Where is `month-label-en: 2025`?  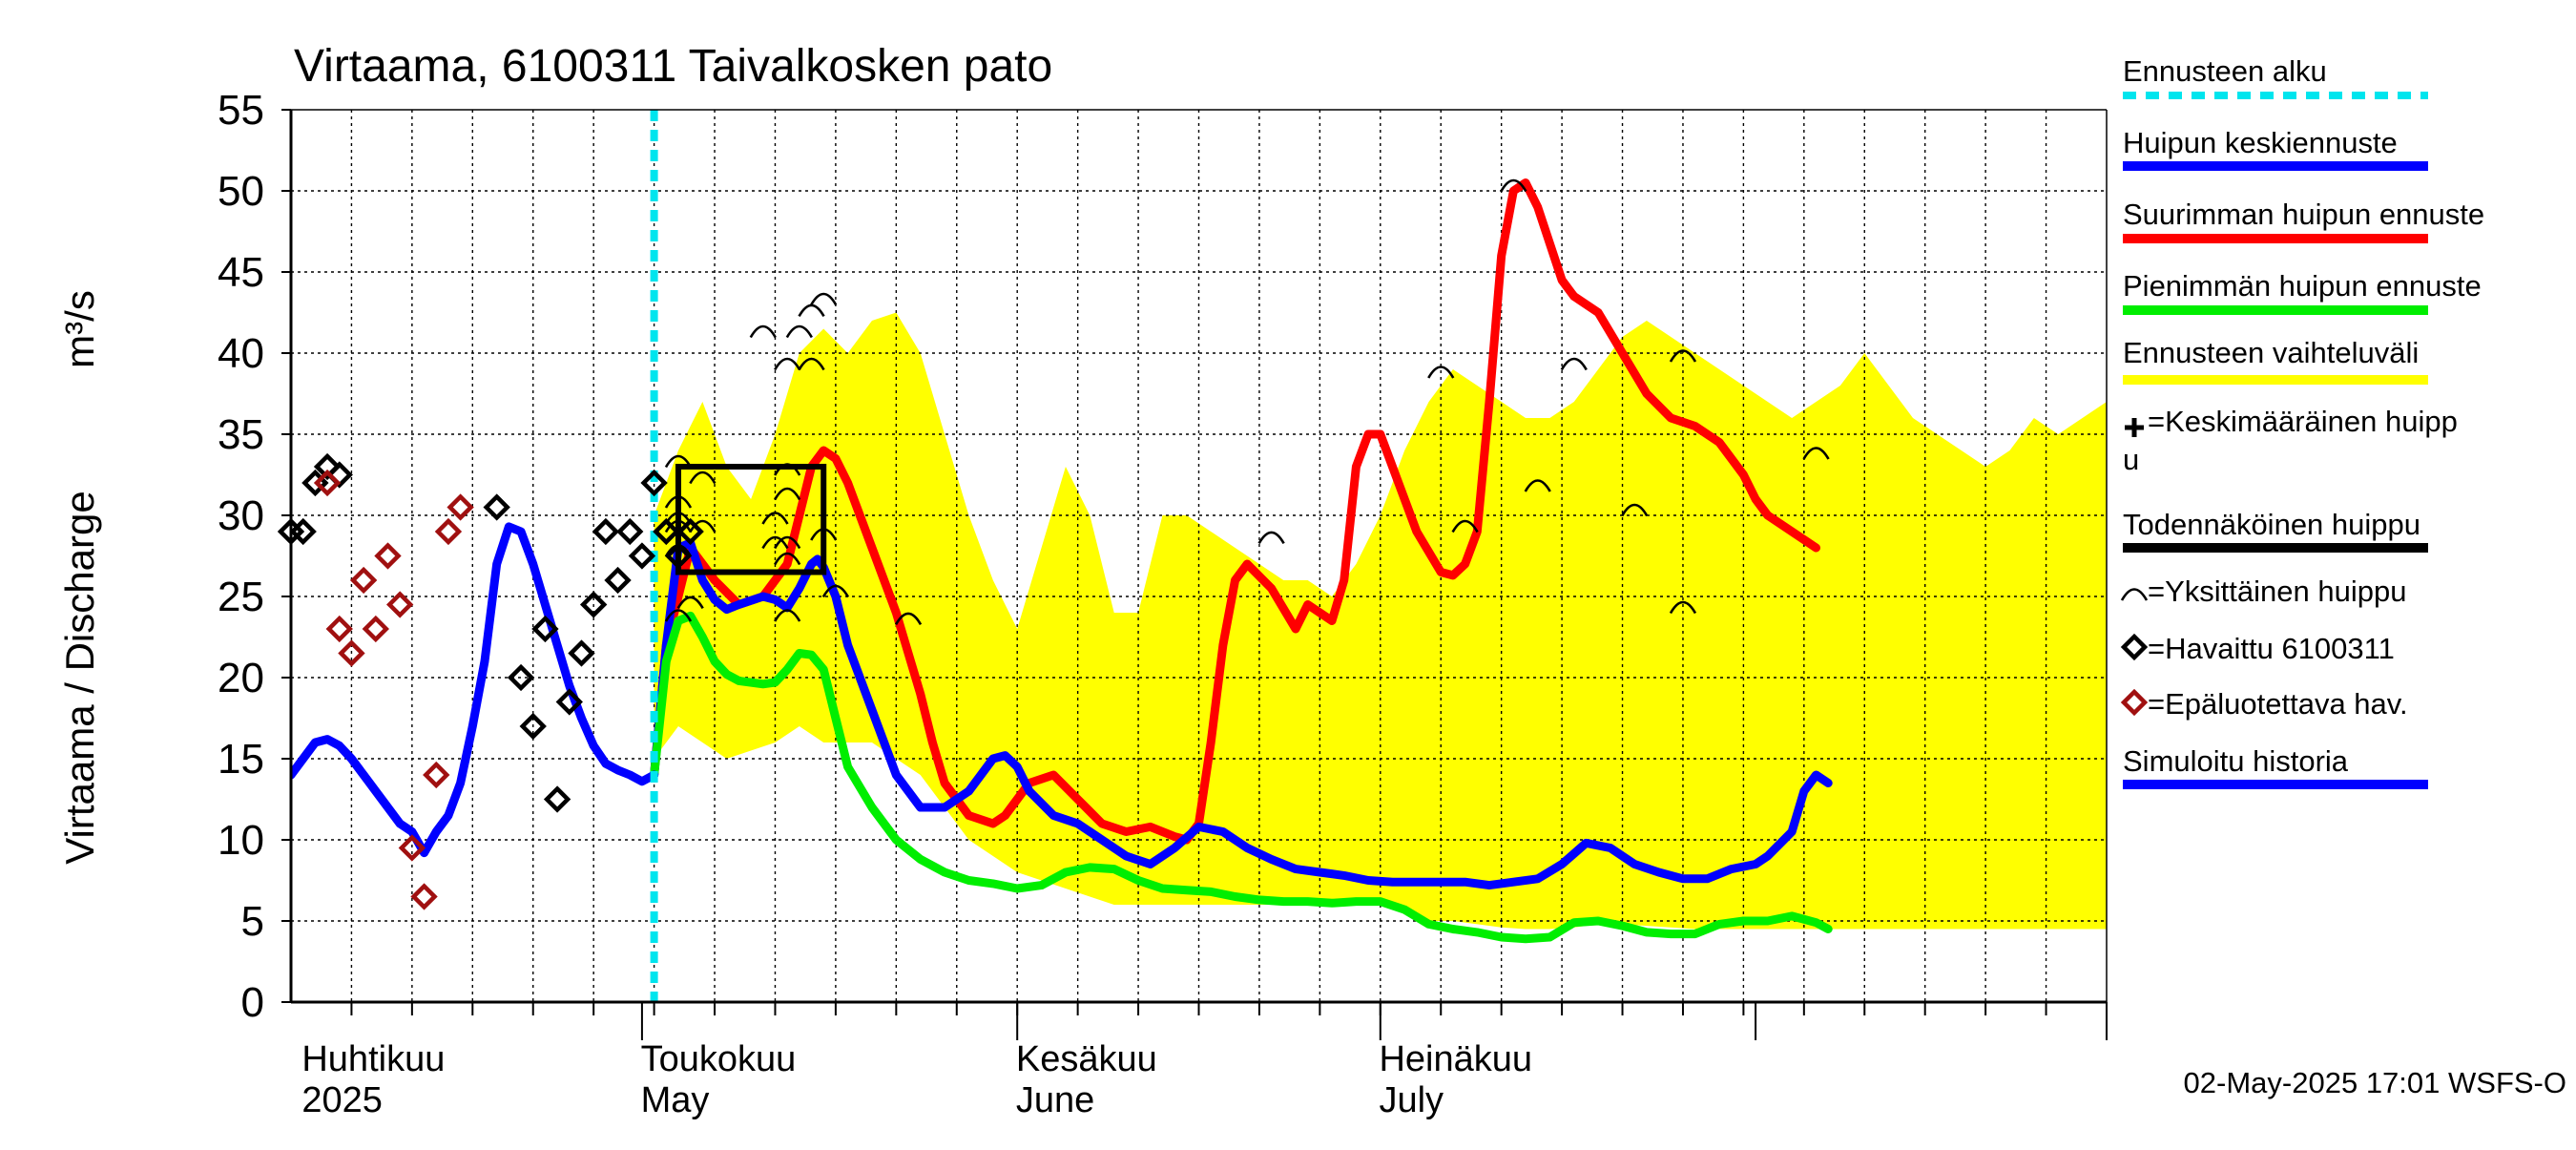 month-label-en: 2025 is located at coordinates (342, 1100).